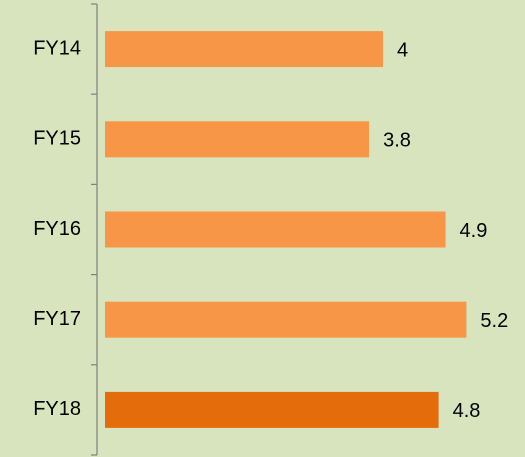 This screenshot has width=525, height=457. Describe the element at coordinates (397, 141) in the screenshot. I see `value-label: 3.8` at that location.